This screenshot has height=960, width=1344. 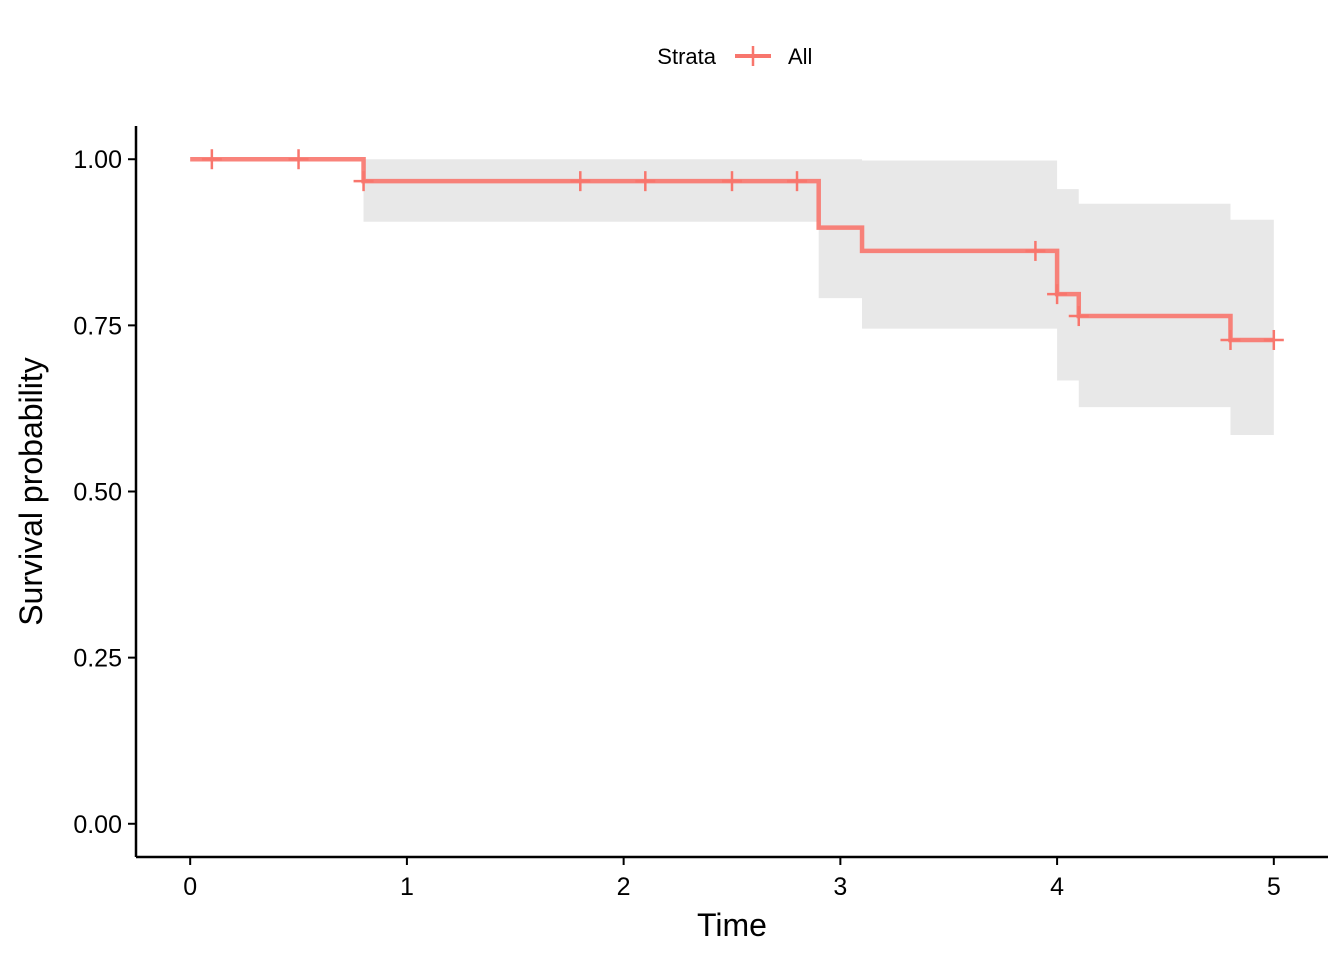 What do you see at coordinates (97, 160) in the screenshot?
I see `y-tick-label: 1.00` at bounding box center [97, 160].